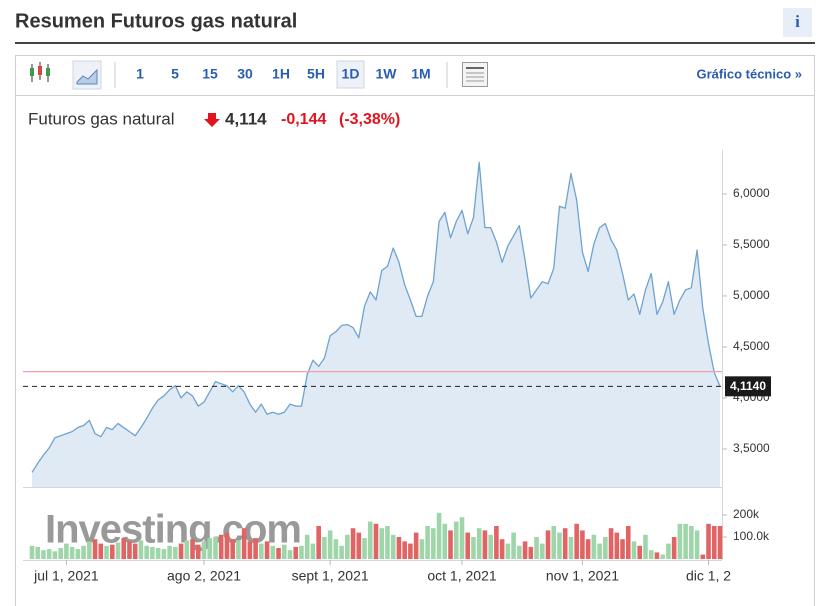 The height and width of the screenshot is (606, 832). What do you see at coordinates (245, 74) in the screenshot?
I see `interval-button: 30` at bounding box center [245, 74].